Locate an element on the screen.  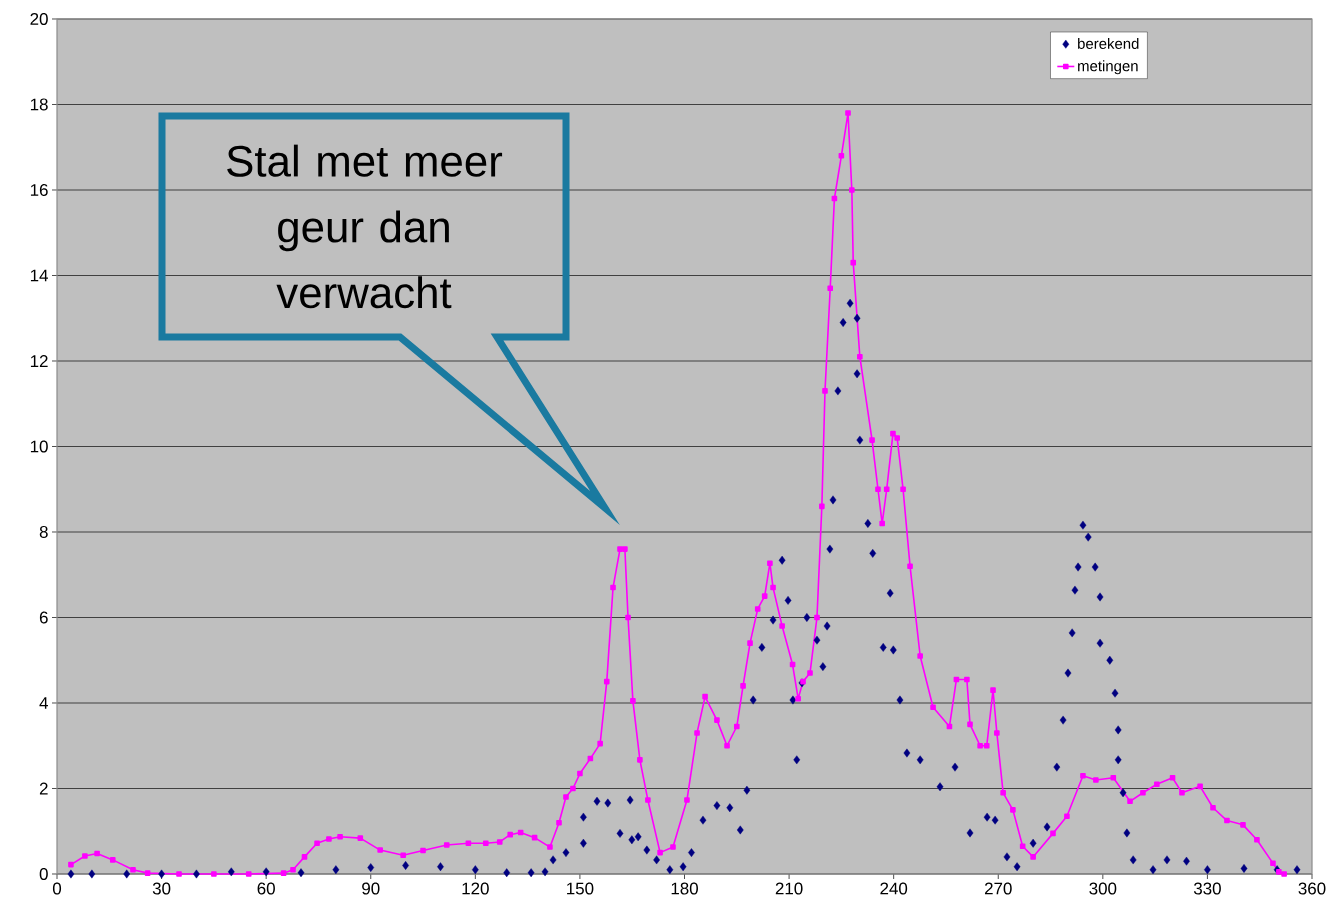
x-tick-label: 330 is located at coordinates (1207, 888).